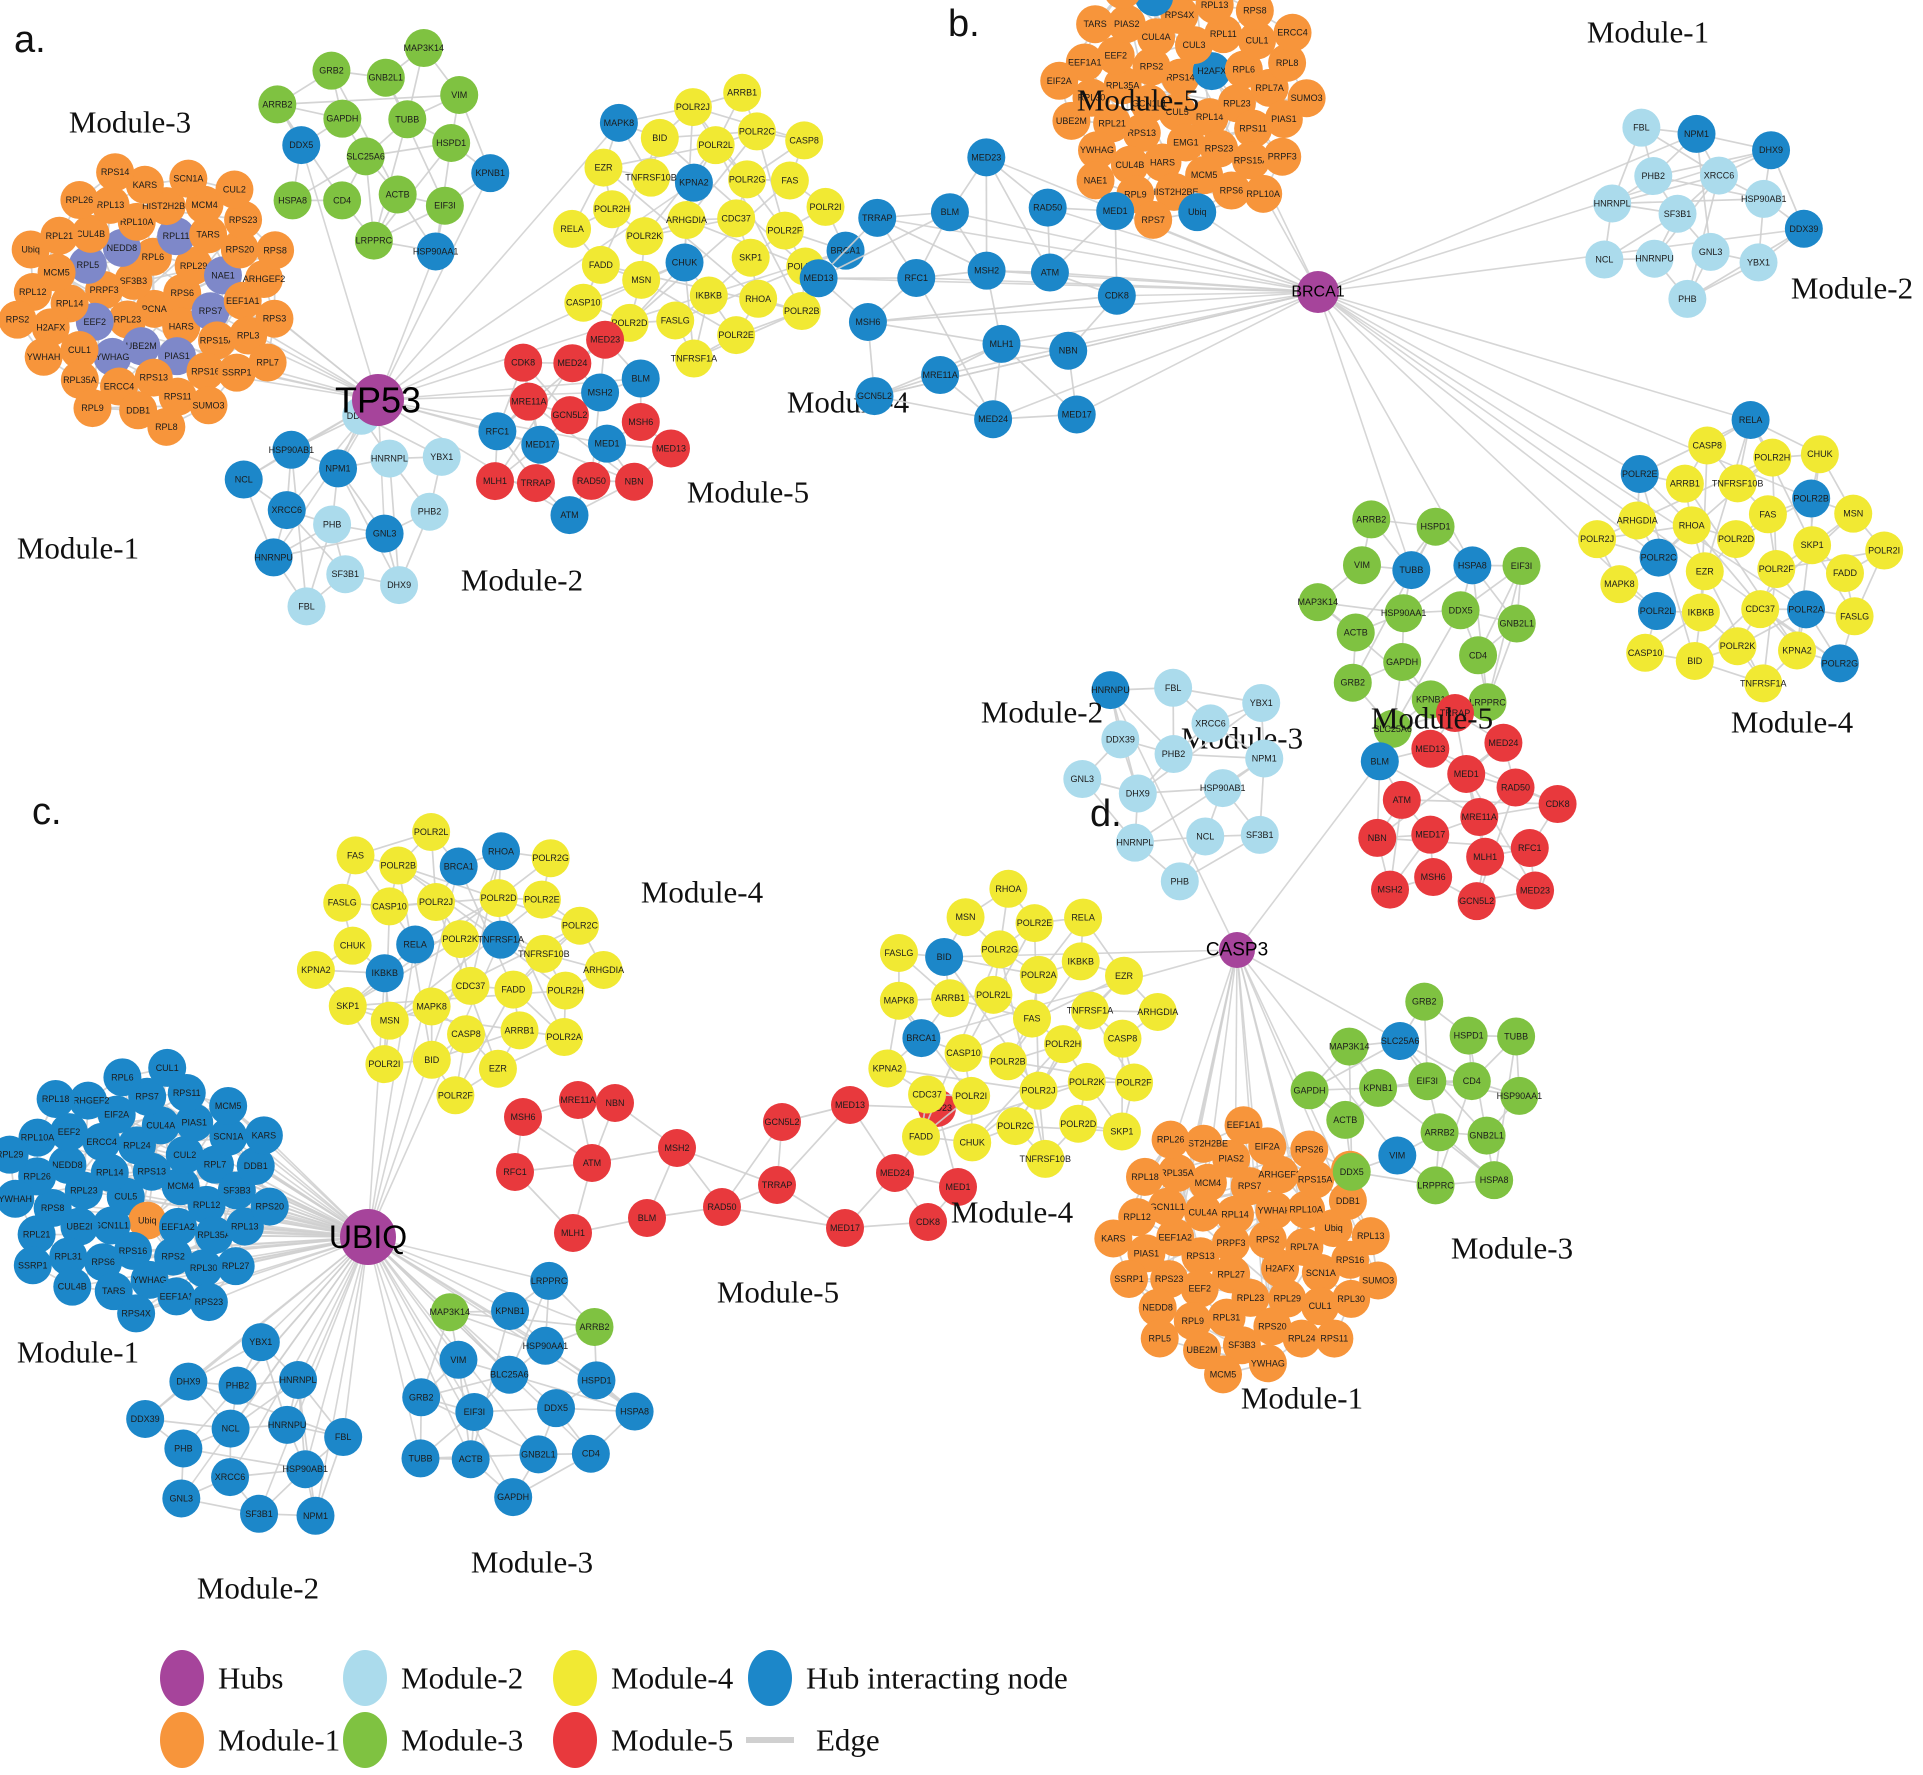 The height and width of the screenshot is (1775, 1923). What do you see at coordinates (603, 167) in the screenshot?
I see `node-EZR: EZR` at bounding box center [603, 167].